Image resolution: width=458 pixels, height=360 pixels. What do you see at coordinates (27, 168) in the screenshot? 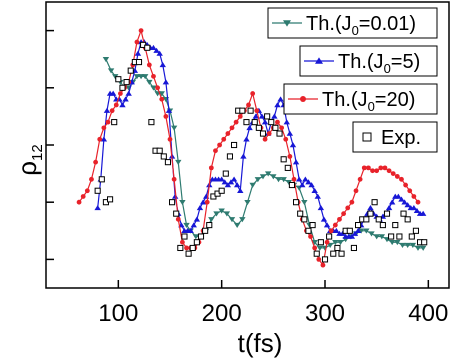
I see `y-axis-title-main: ρ` at bounding box center [27, 168].